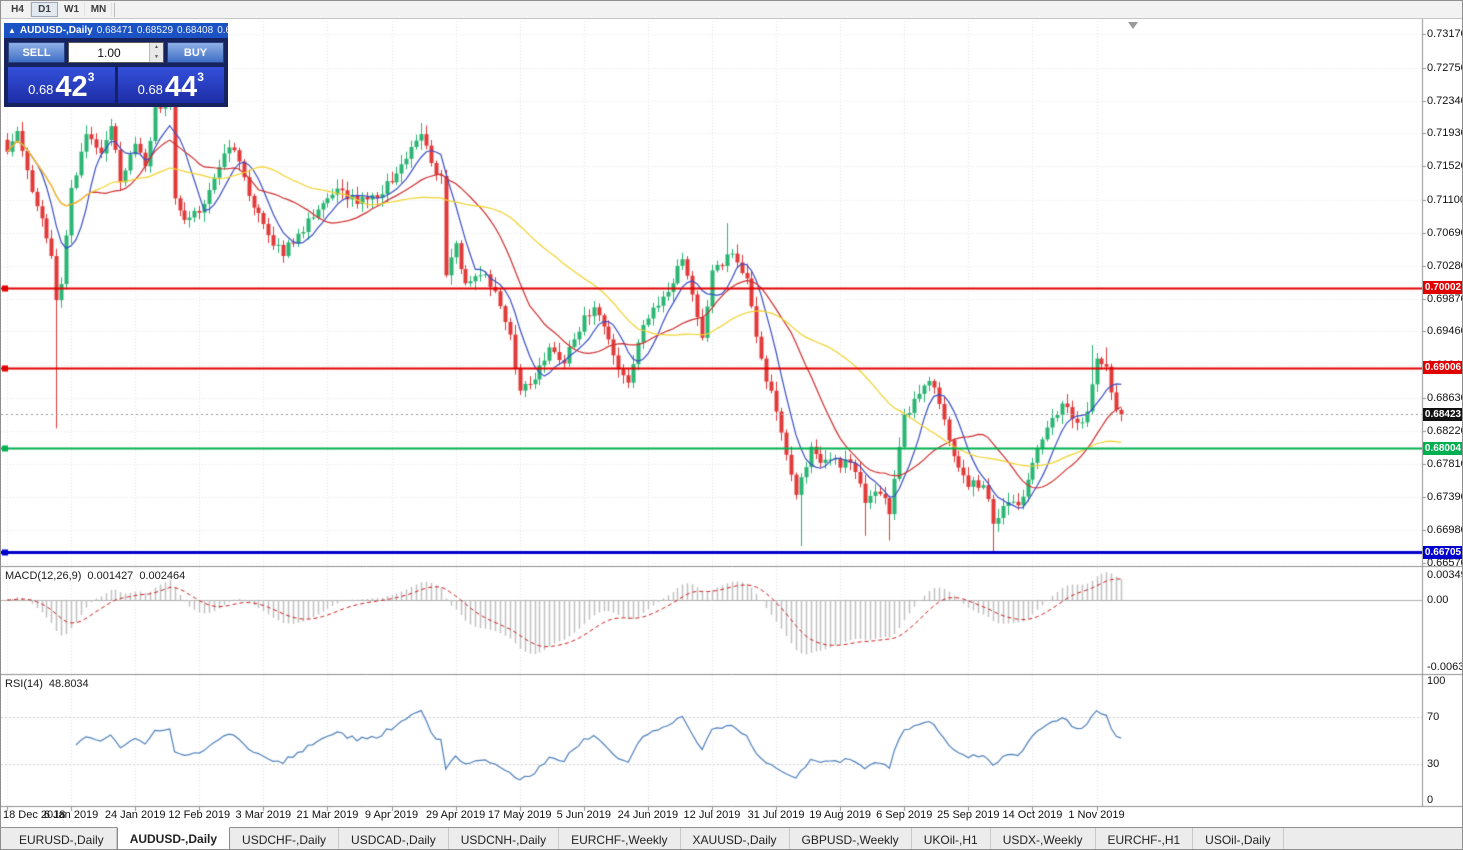  Describe the element at coordinates (135, 815) in the screenshot. I see `date-axis-label: 24 Jan 2019` at that location.